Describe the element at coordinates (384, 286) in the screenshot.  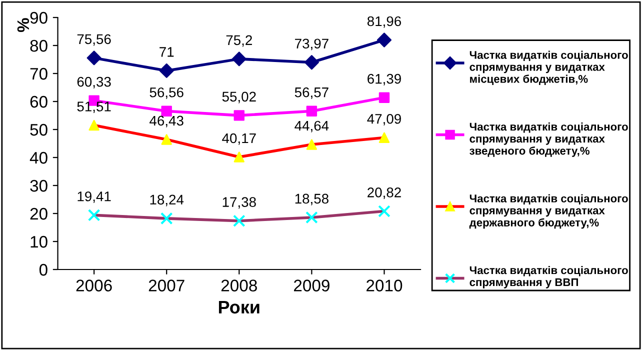
I see `x-tick-label: 2010` at that location.